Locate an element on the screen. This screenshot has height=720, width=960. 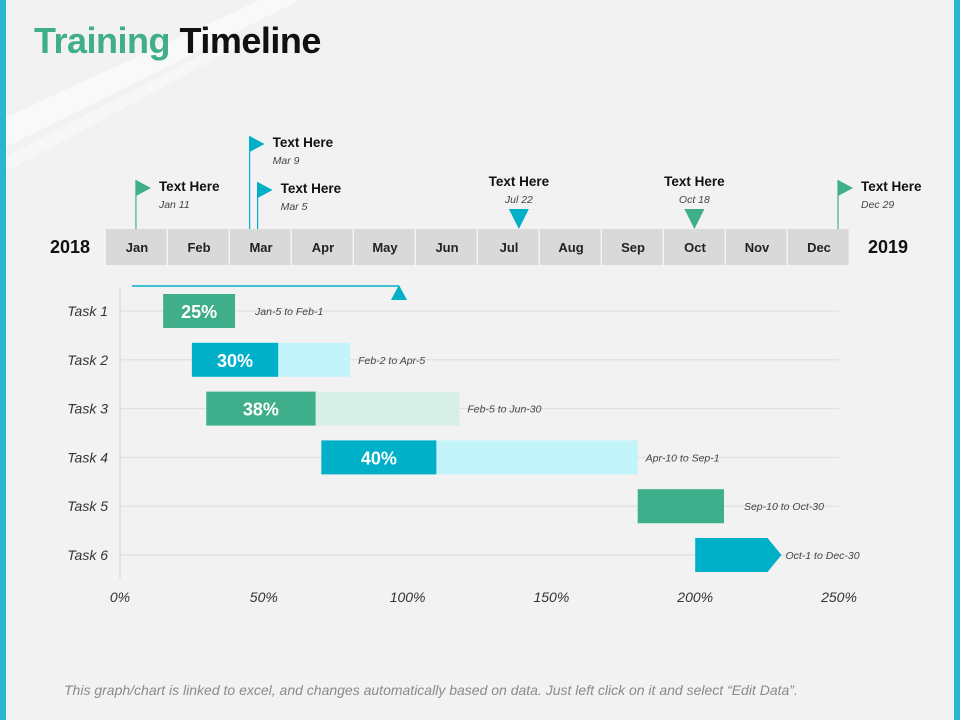
page-title: Training Timeline is located at coordinates (177, 41).